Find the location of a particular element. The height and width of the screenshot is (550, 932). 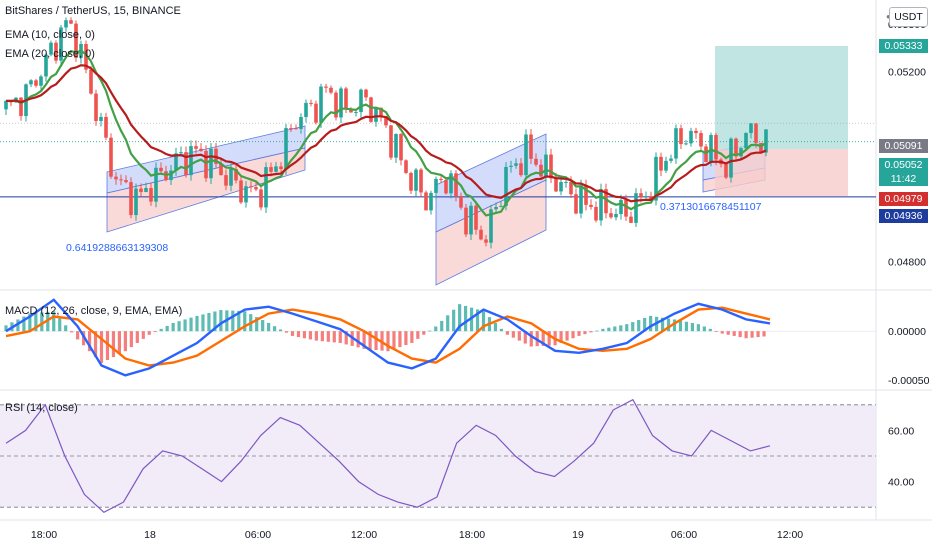

chart-title: BitShares / TetherUS, 15, BINANCE is located at coordinates (93, 11).